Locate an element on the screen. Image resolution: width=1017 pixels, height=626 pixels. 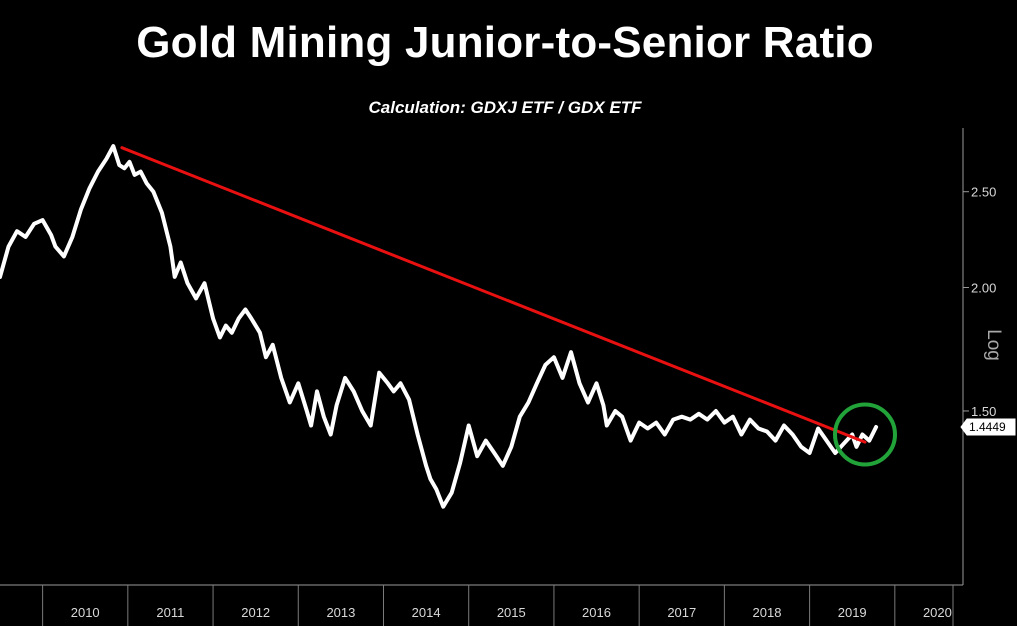
x-tick-label-2016: 2016 is located at coordinates (596, 612).